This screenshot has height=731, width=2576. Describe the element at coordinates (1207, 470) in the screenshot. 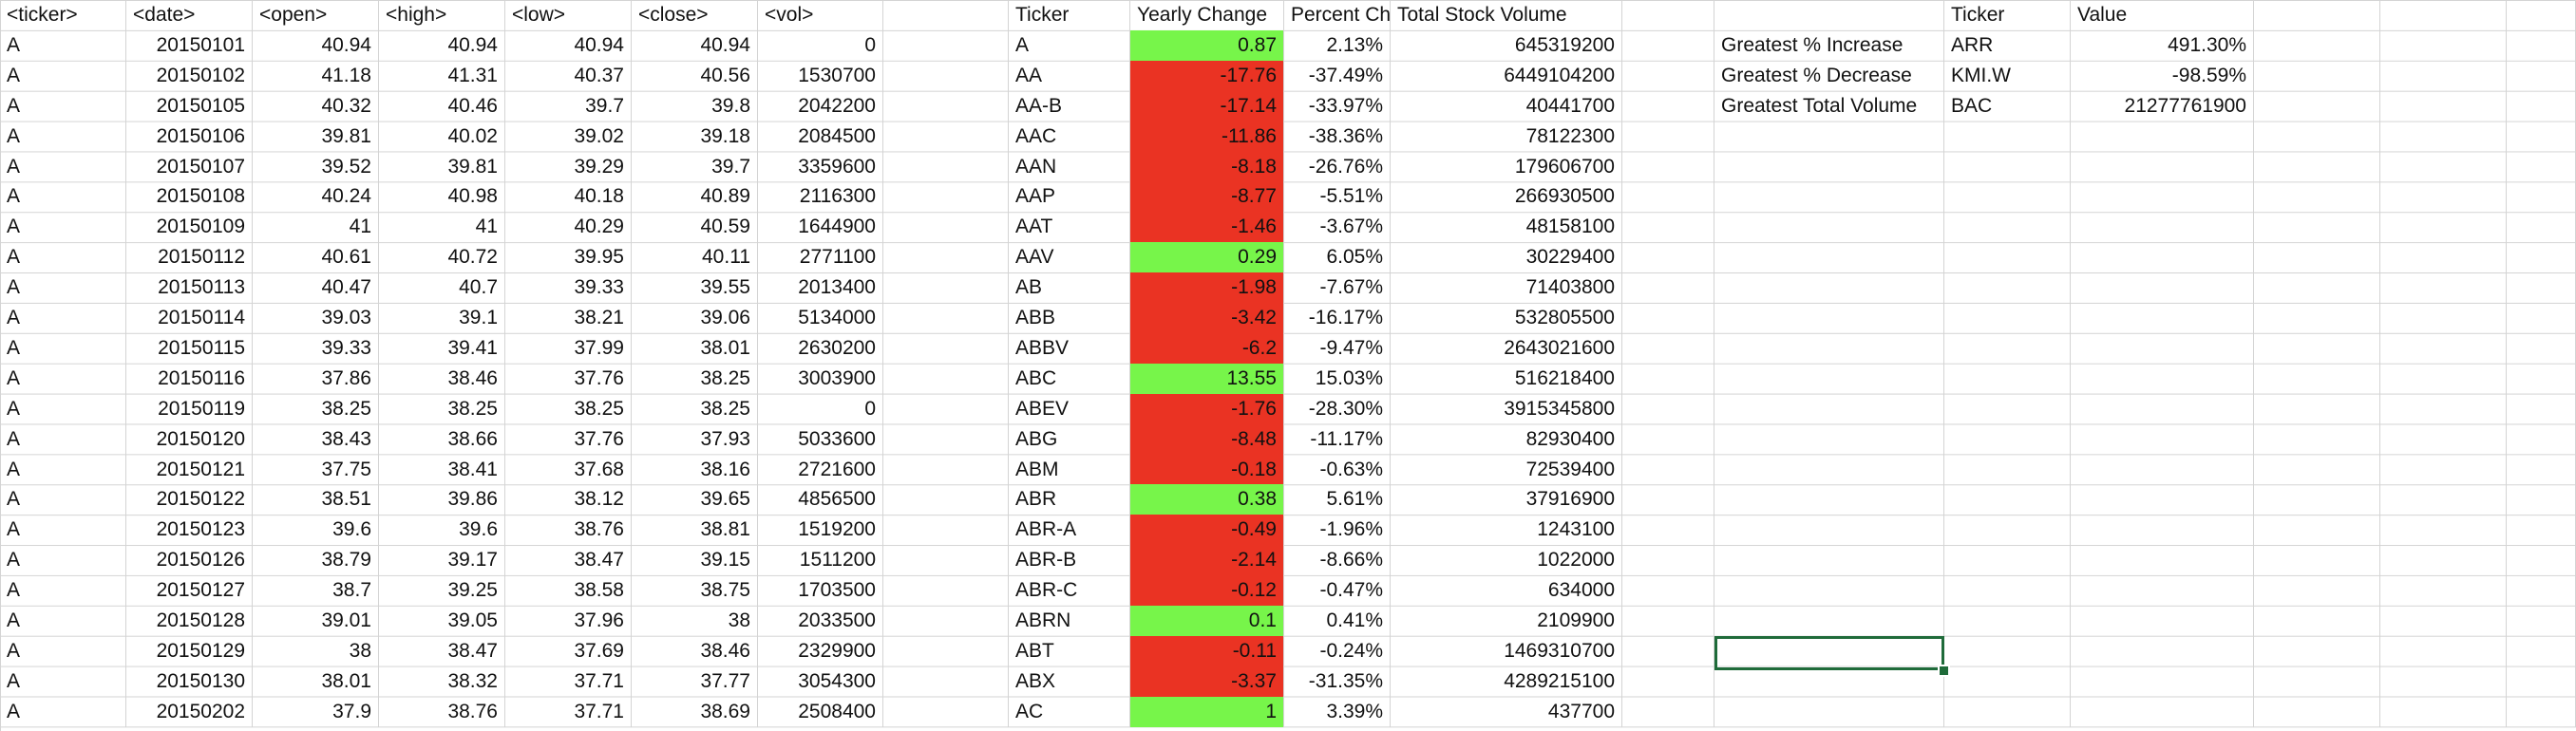

I see `yearly-change-cell: -0.18` at that location.